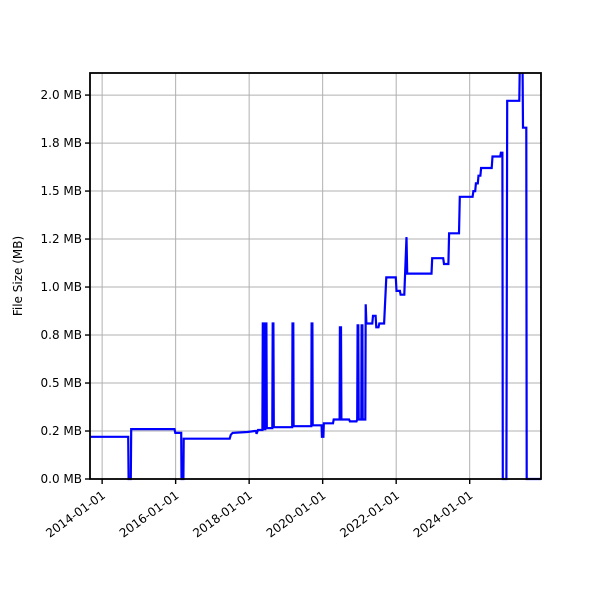 The image size is (600, 600). What do you see at coordinates (61, 95) in the screenshot?
I see `y-tick-label: 2.0 MB` at bounding box center [61, 95].